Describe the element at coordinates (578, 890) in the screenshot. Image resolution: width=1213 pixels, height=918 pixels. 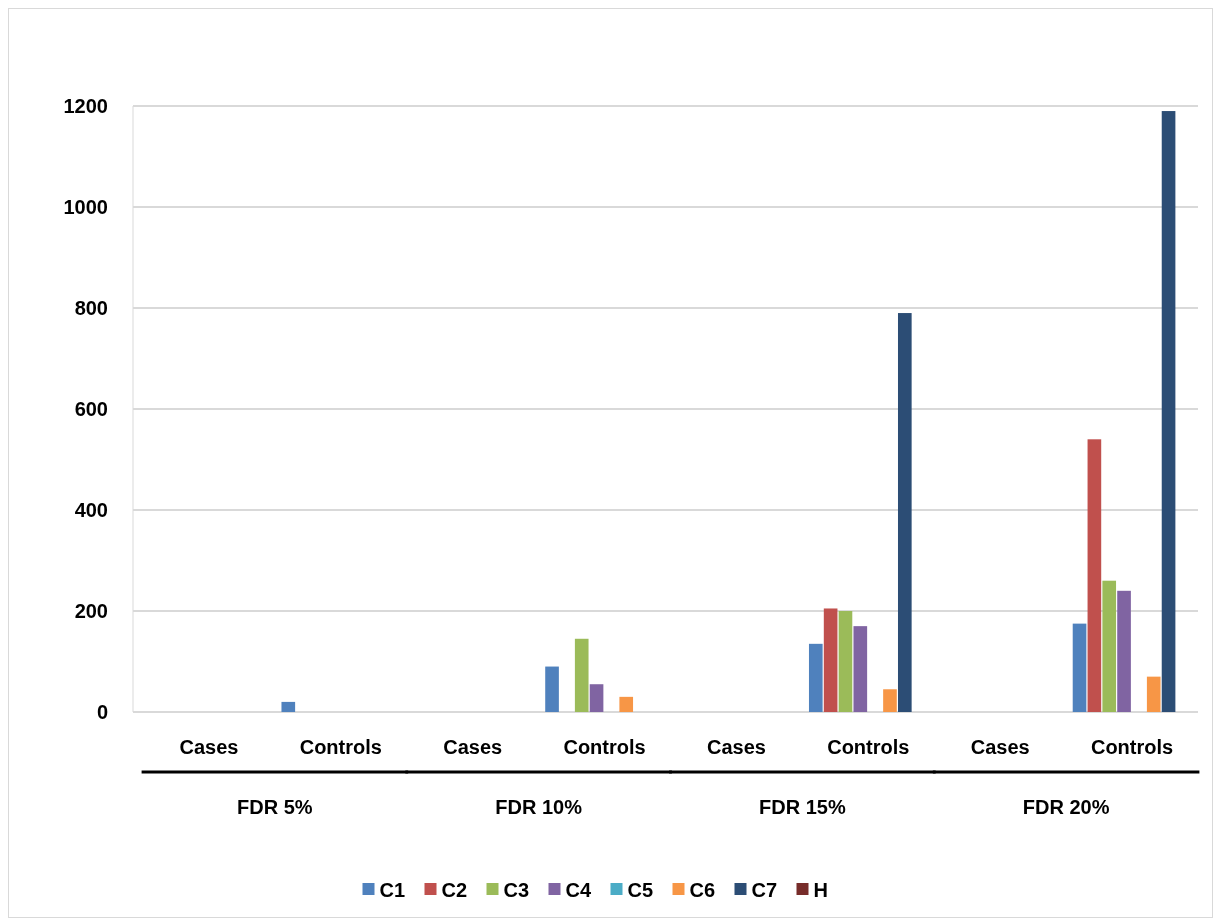
I see `legend-label: C4` at that location.